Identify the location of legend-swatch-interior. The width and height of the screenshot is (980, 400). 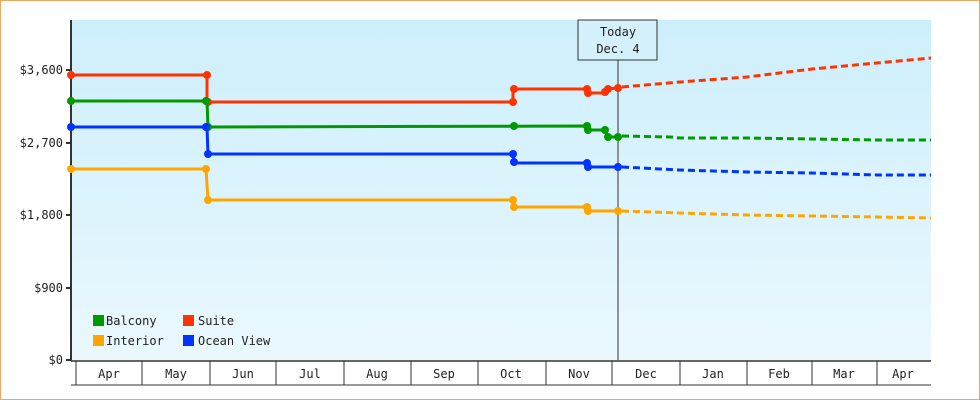
(98, 340).